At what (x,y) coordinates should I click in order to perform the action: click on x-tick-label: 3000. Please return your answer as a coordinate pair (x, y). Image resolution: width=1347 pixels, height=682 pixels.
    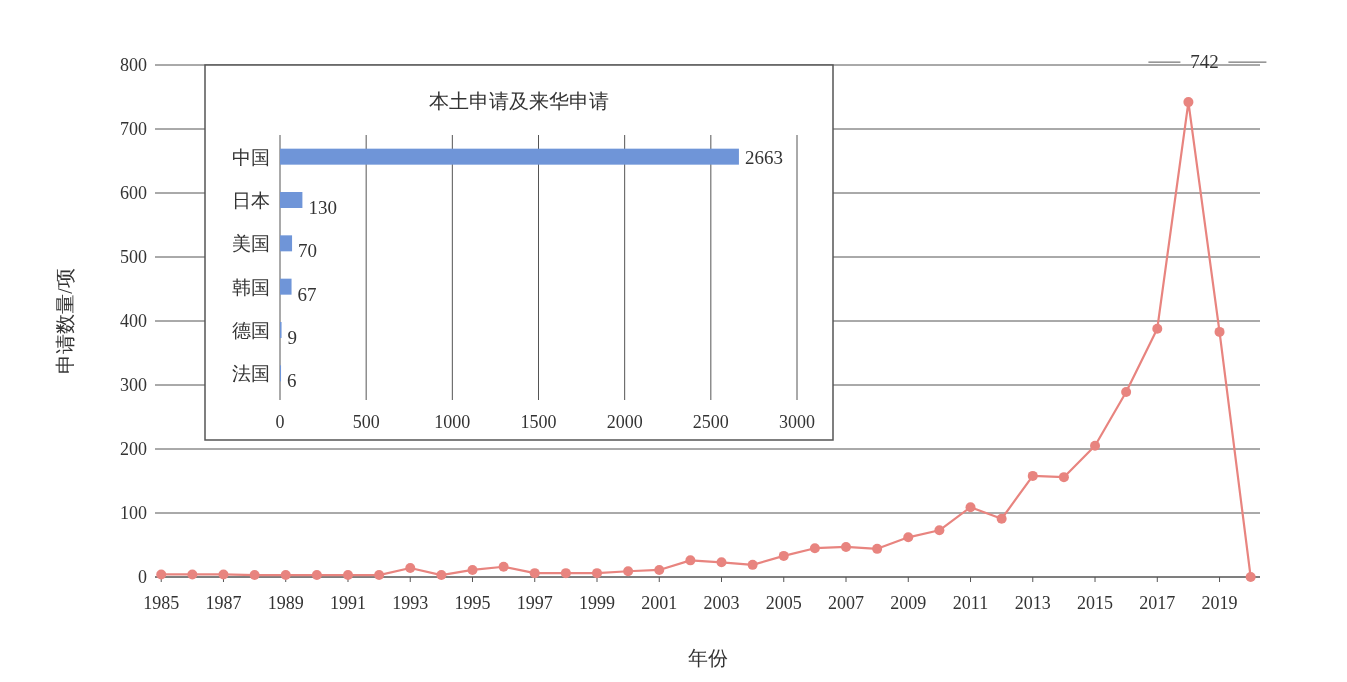
    Looking at the image, I should click on (797, 422).